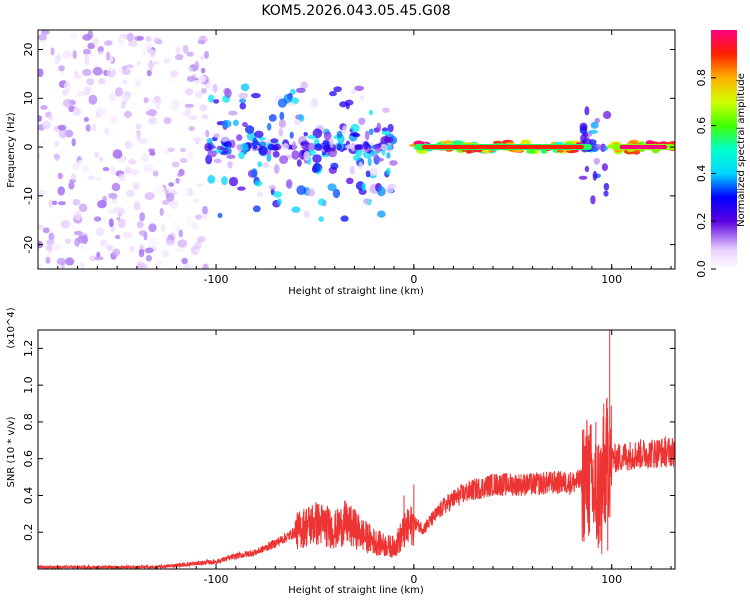 This screenshot has height=600, width=750. What do you see at coordinates (643, 147) in the screenshot?
I see `spectrogram-tone-core` at bounding box center [643, 147].